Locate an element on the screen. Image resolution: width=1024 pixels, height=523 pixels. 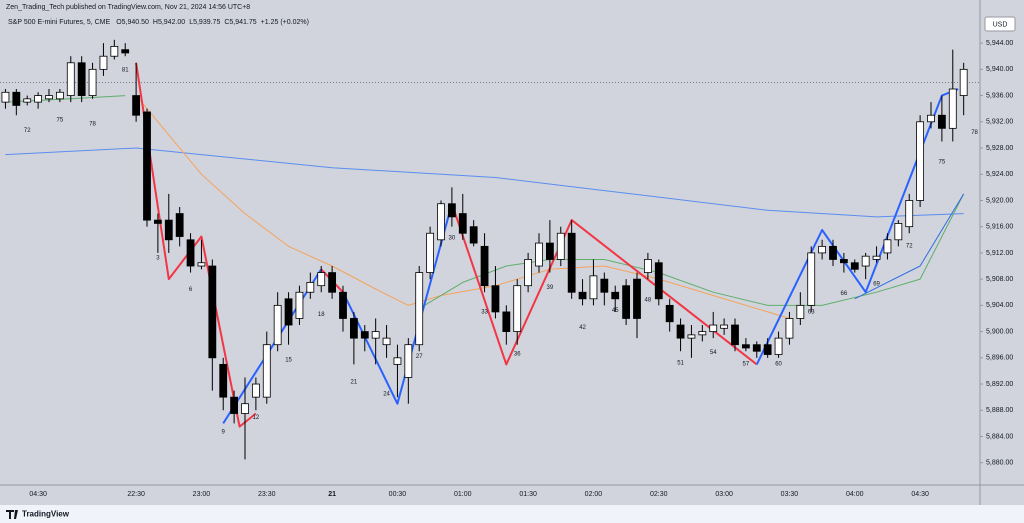
x-tick-label: 23:00 is located at coordinates (202, 494).